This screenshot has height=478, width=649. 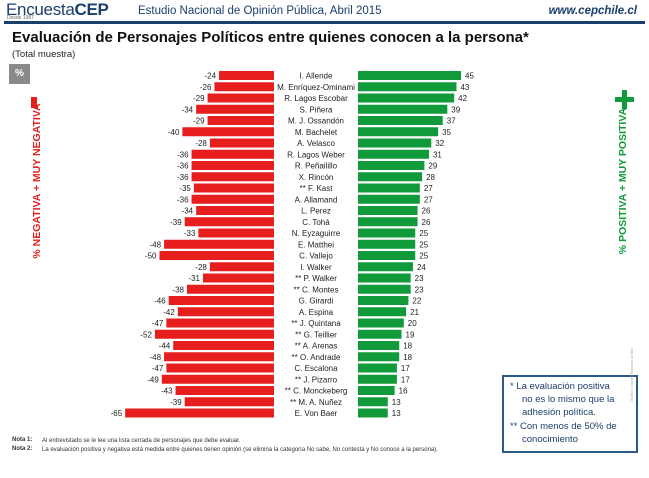 I want to click on positive-bar-g-girardi, so click(x=383, y=300).